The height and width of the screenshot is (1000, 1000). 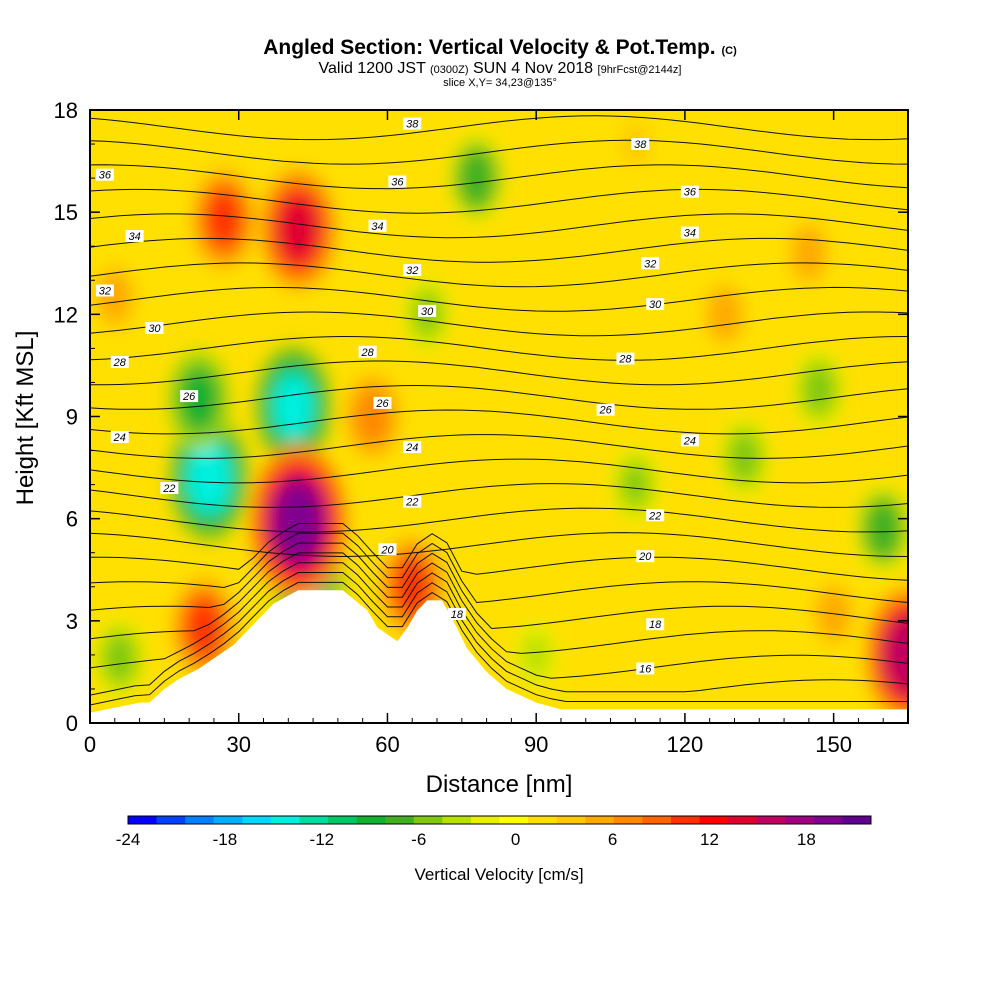 What do you see at coordinates (72, 621) in the screenshot?
I see `y-tick-label: 3` at bounding box center [72, 621].